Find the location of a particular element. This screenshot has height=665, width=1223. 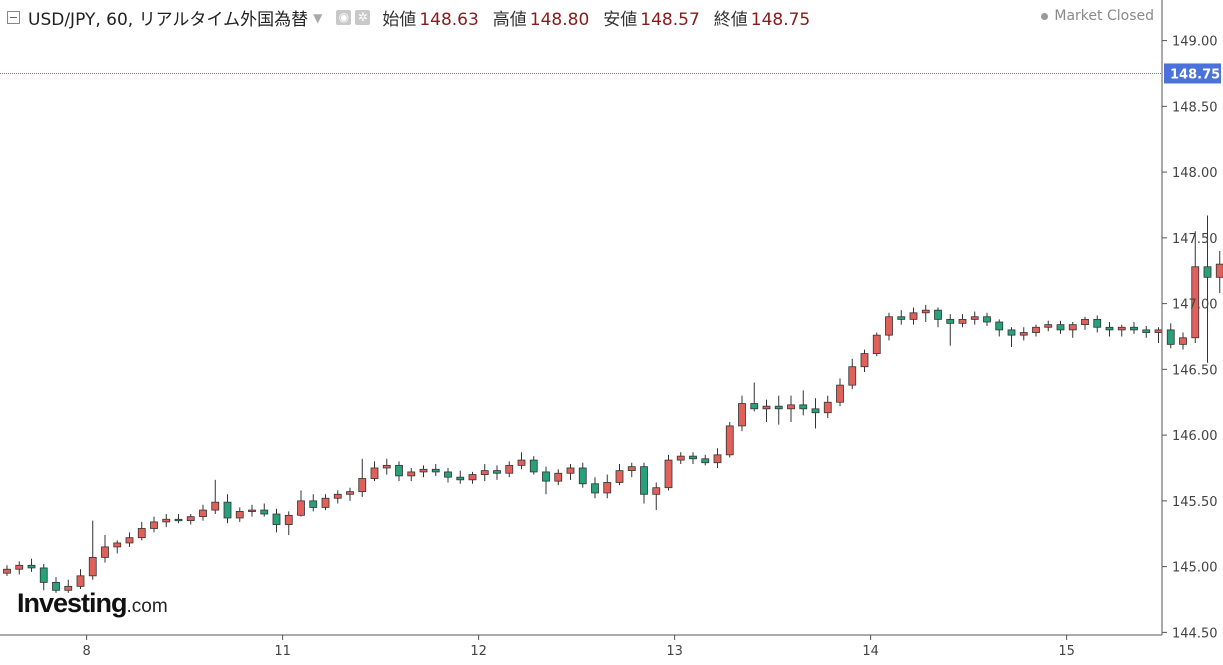

symbol-title: USD/JPY, 60, リアルタイム外国為替 is located at coordinates (168, 19).